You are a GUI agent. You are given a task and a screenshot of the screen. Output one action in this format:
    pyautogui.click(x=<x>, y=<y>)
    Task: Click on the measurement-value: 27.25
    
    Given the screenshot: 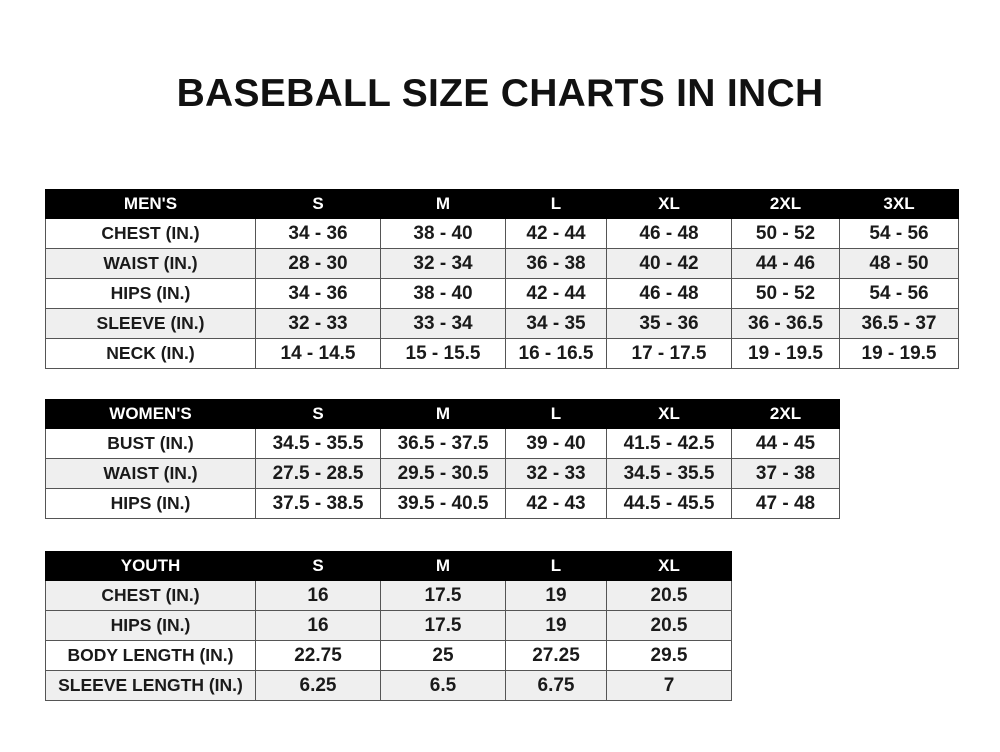 What is the action you would take?
    pyautogui.click(x=556, y=655)
    